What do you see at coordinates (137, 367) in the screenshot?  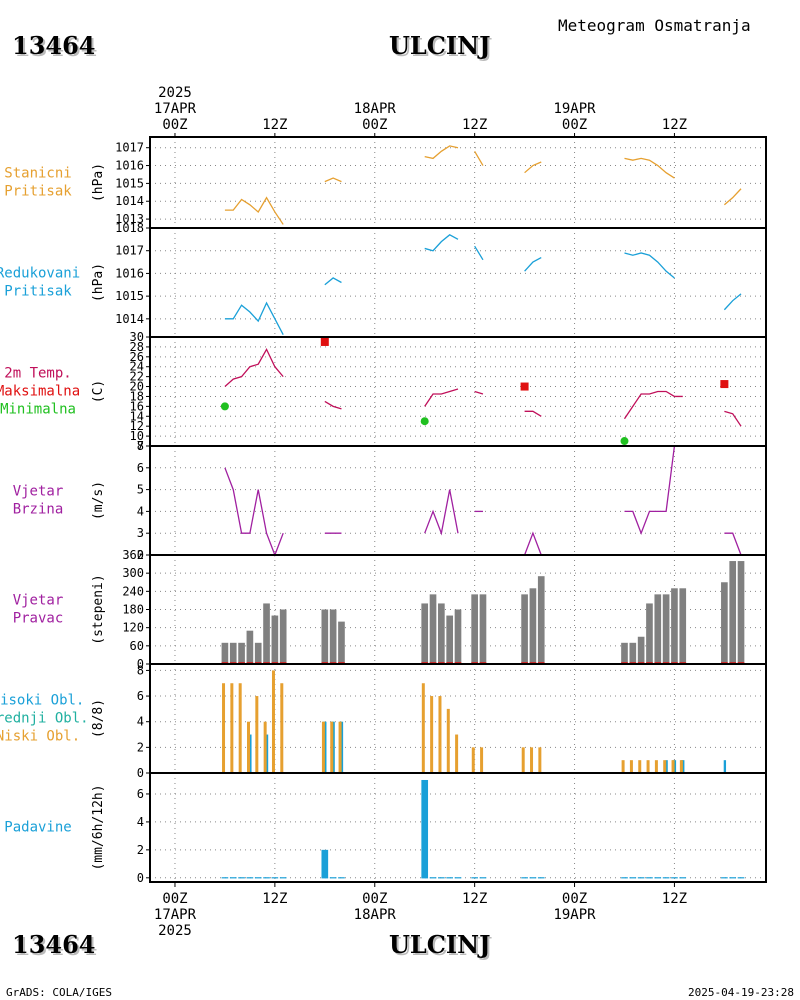 I see `y-tick-label: 24` at bounding box center [137, 367].